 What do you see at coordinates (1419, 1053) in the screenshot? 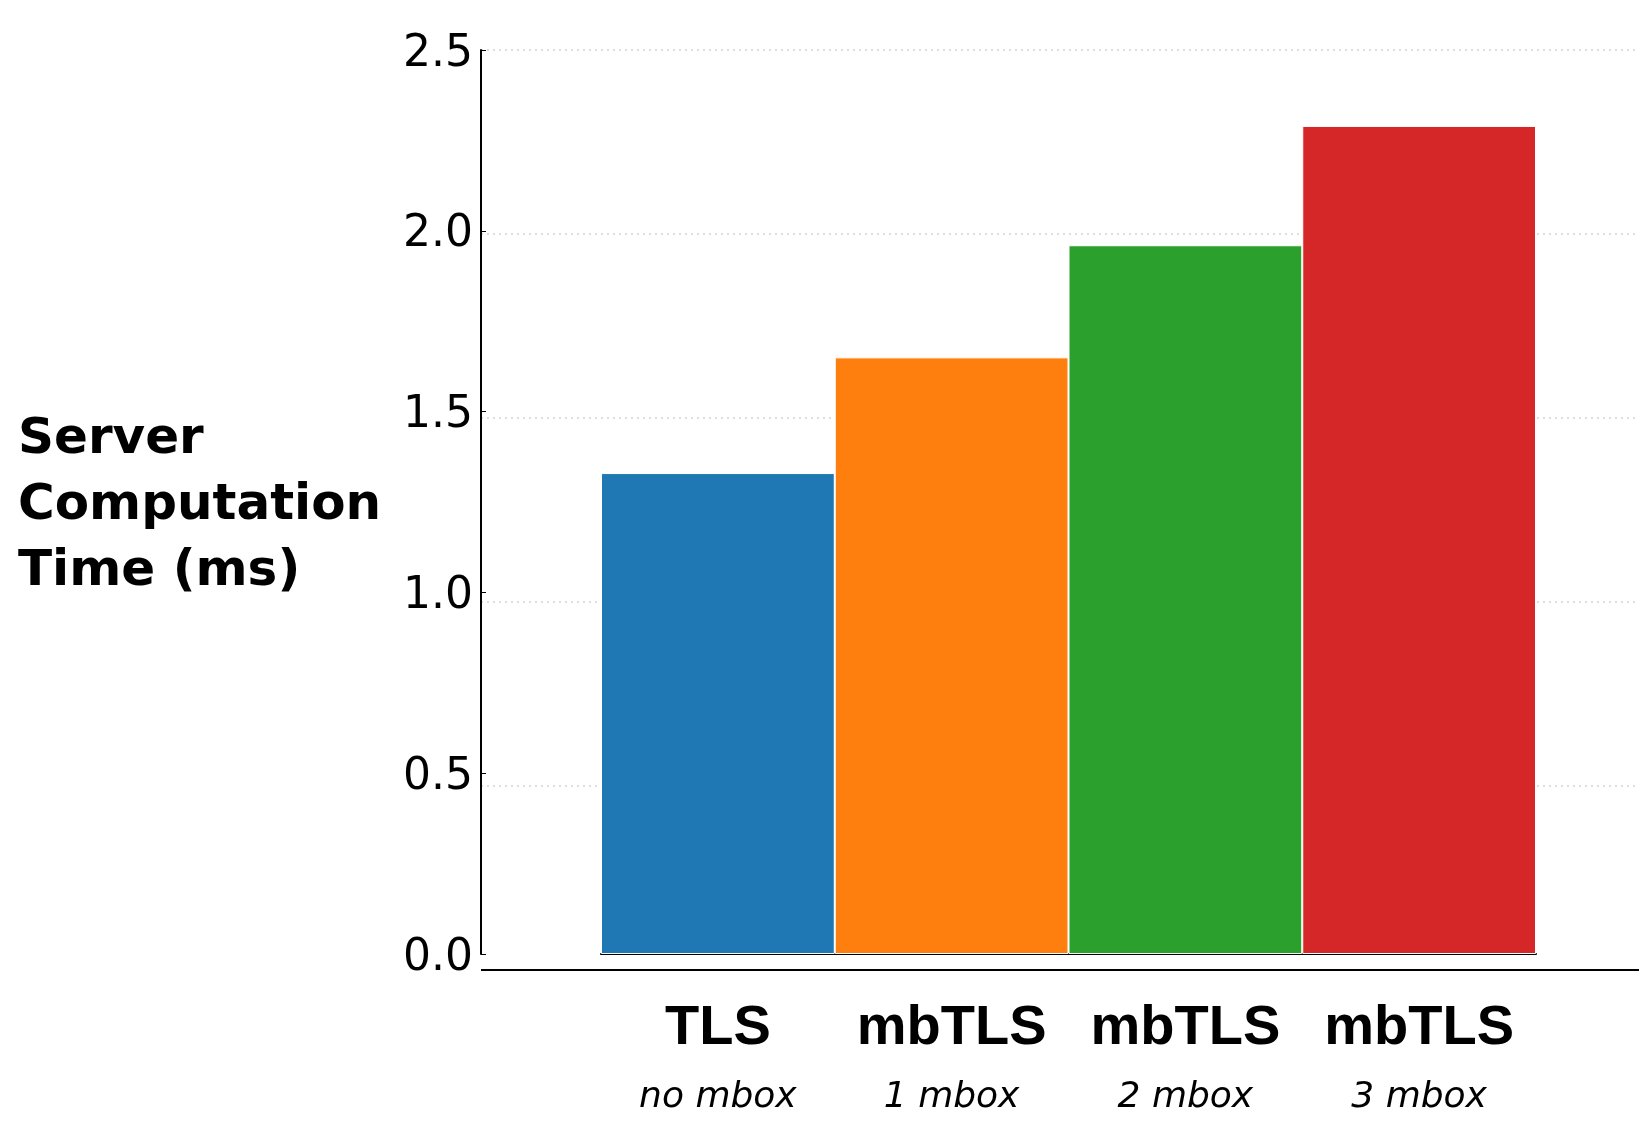
I see `x-tick-label: mbTLS 3 mbox` at bounding box center [1419, 1053].